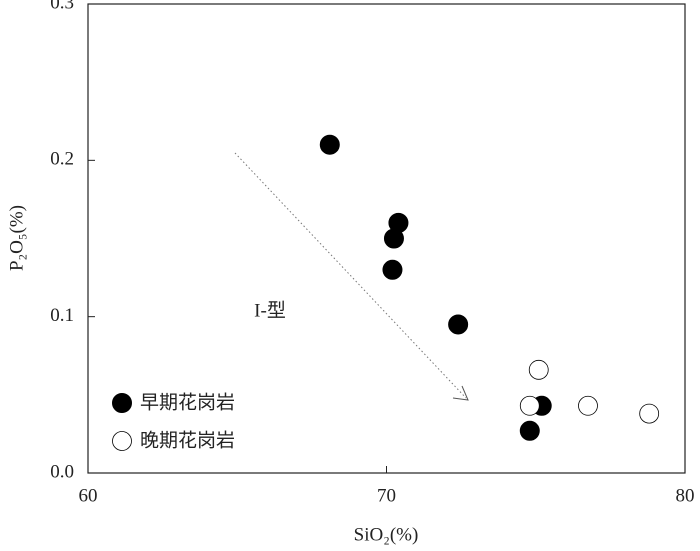  What do you see at coordinates (386, 495) in the screenshot?
I see `x-tick-label: 70` at bounding box center [386, 495].